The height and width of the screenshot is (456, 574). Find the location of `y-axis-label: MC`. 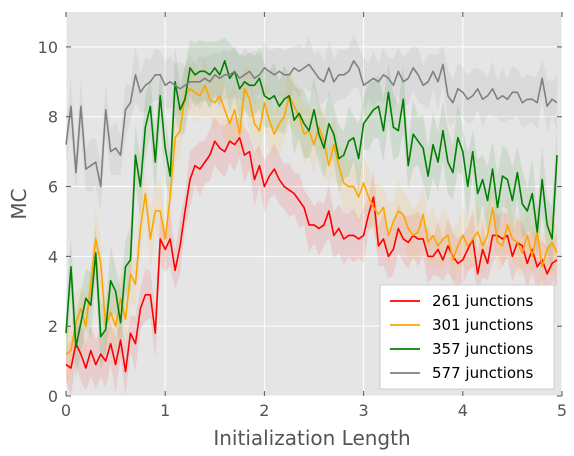

y-axis-label: MC is located at coordinates (19, 203).